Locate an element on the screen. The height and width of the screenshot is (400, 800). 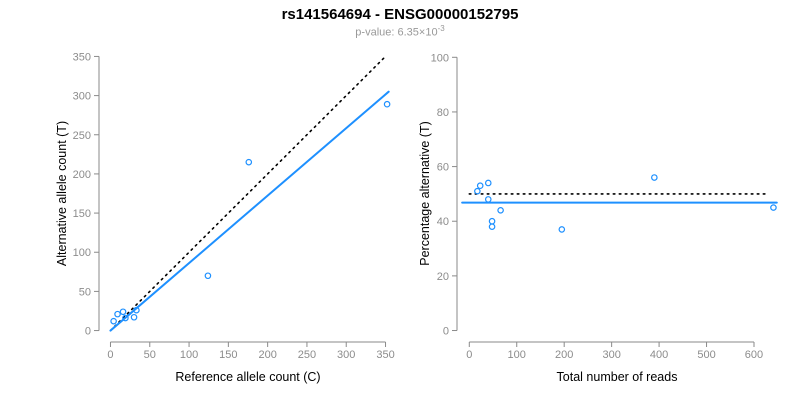
x-tick-label: 250 is located at coordinates (307, 355).